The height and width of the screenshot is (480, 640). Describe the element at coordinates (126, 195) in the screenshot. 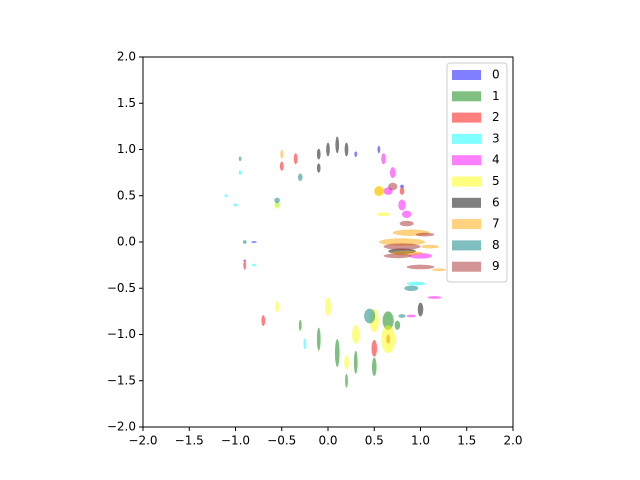

I see `y-tick-label: 0.5` at that location.